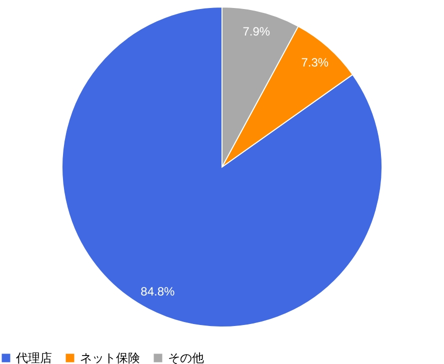 The image size is (444, 364). What do you see at coordinates (157, 291) in the screenshot?
I see `data-label: 84.8%` at bounding box center [157, 291].